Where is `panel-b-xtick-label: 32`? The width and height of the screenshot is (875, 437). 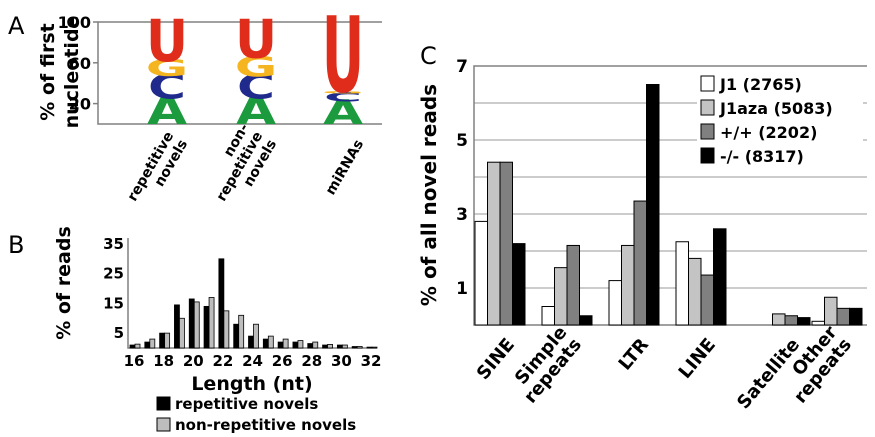 panel-b-xtick-label: 32 is located at coordinates (371, 361).